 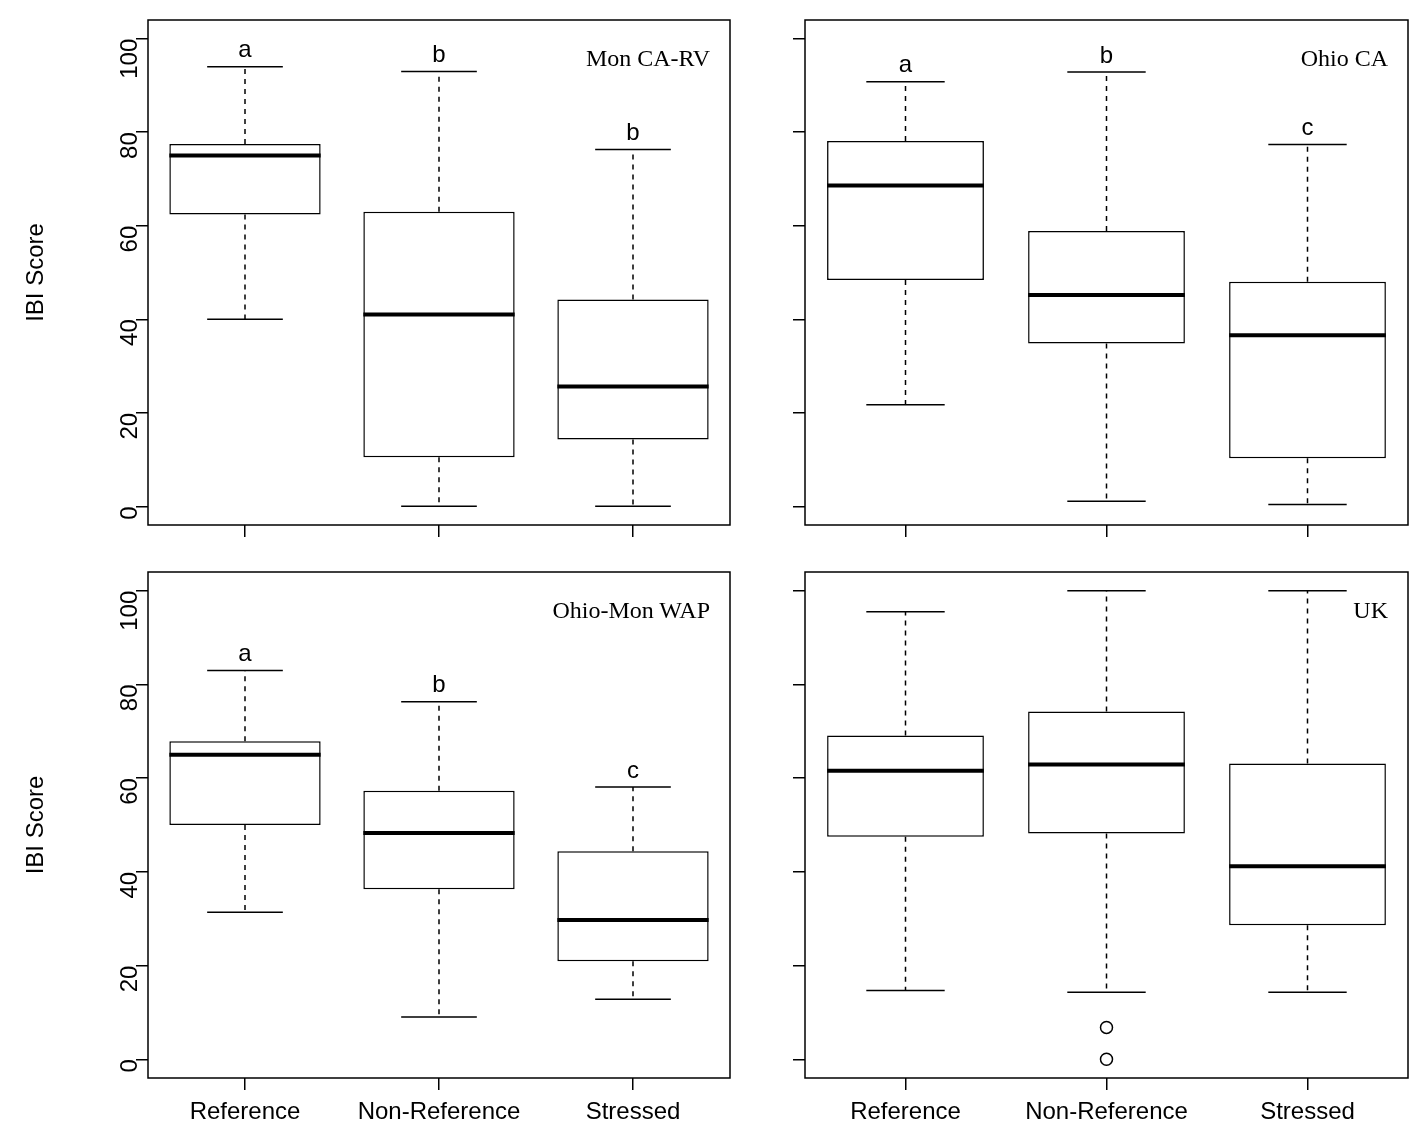 What do you see at coordinates (648, 58) in the screenshot?
I see `text: Mon CA-RV` at bounding box center [648, 58].